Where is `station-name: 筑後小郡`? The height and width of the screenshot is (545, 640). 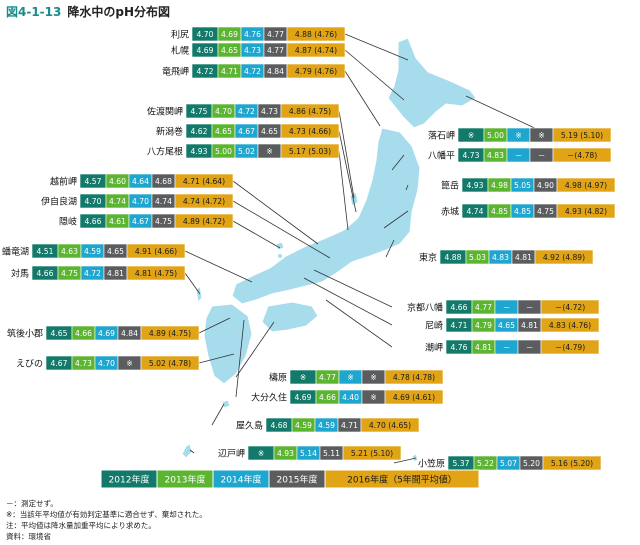 station-name: 筑後小郡 is located at coordinates (25, 334).